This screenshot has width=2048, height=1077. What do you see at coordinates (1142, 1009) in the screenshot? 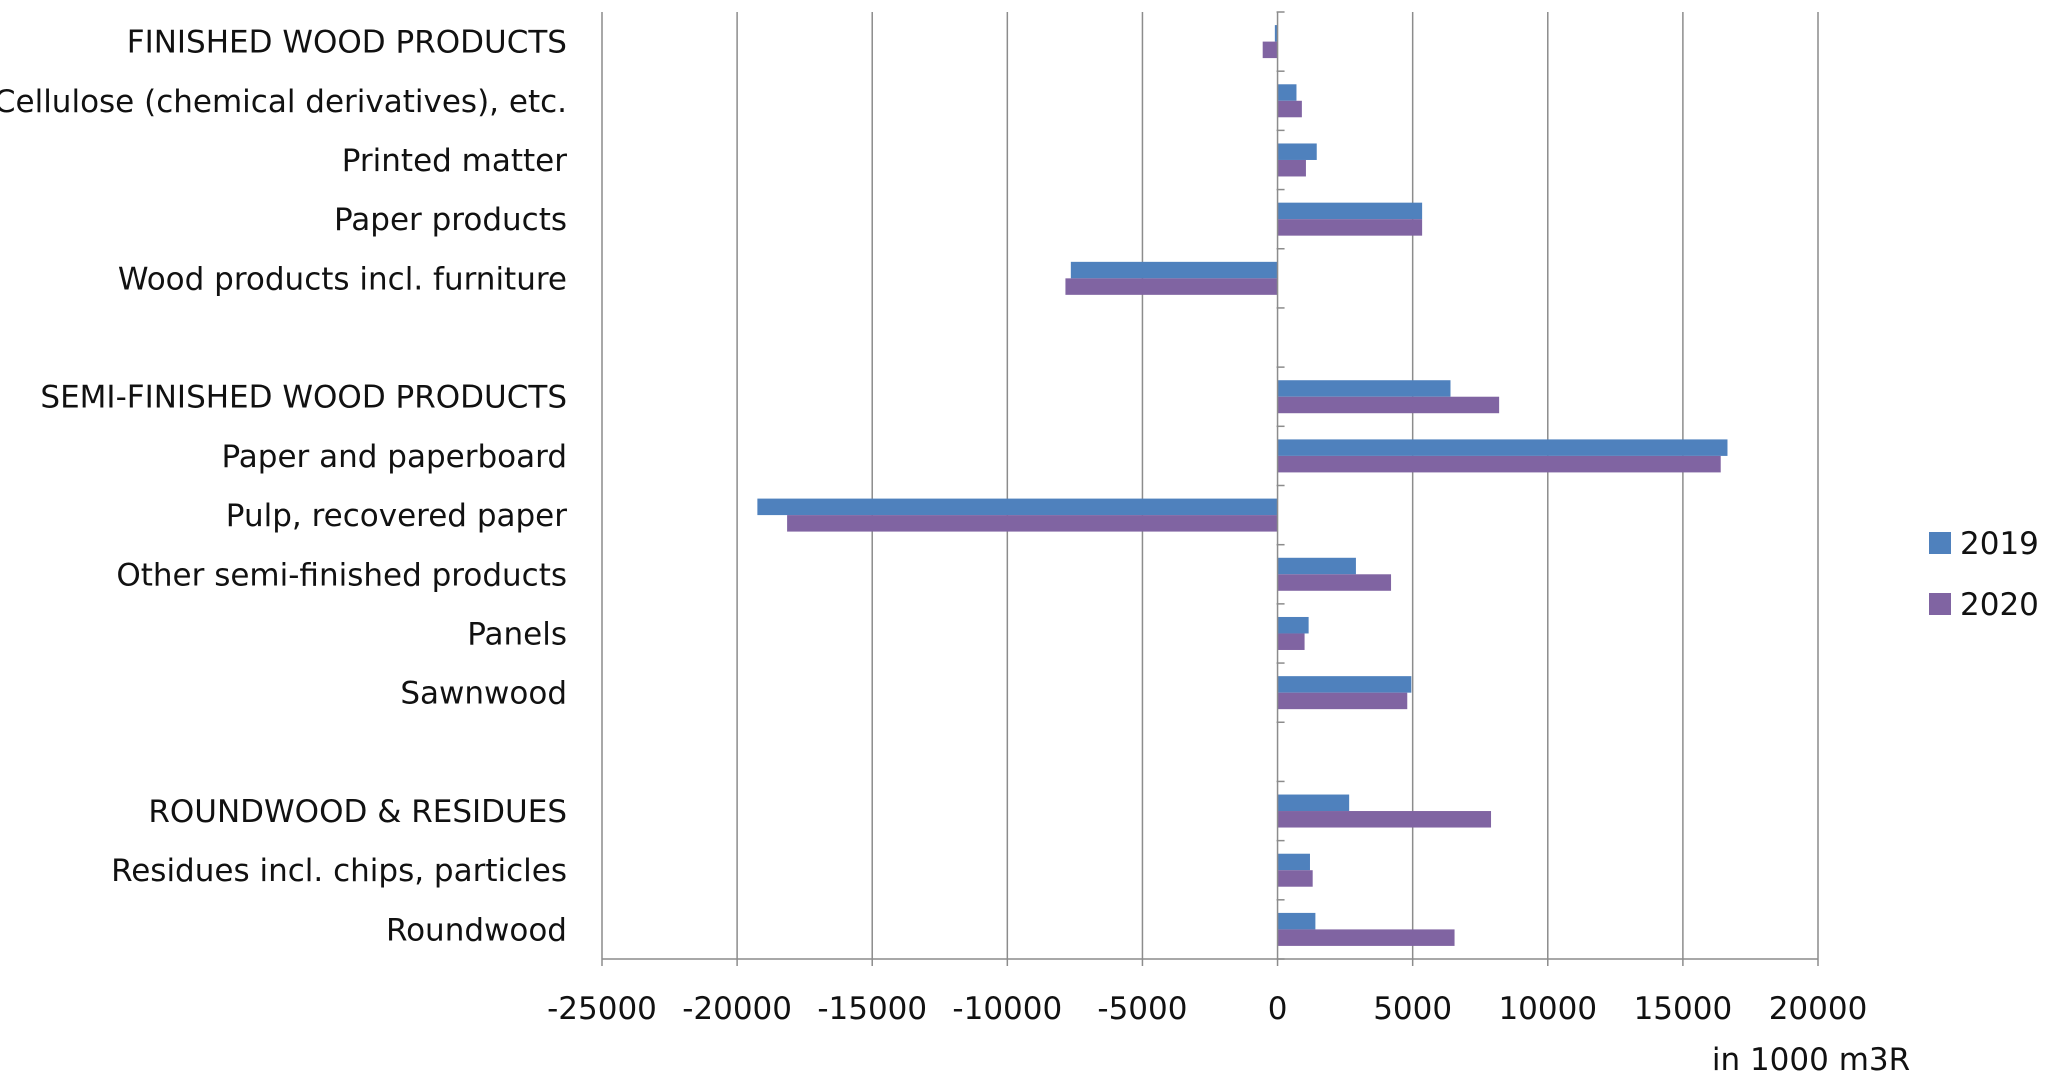
I see `x-tick-label: -5000` at bounding box center [1142, 1009].